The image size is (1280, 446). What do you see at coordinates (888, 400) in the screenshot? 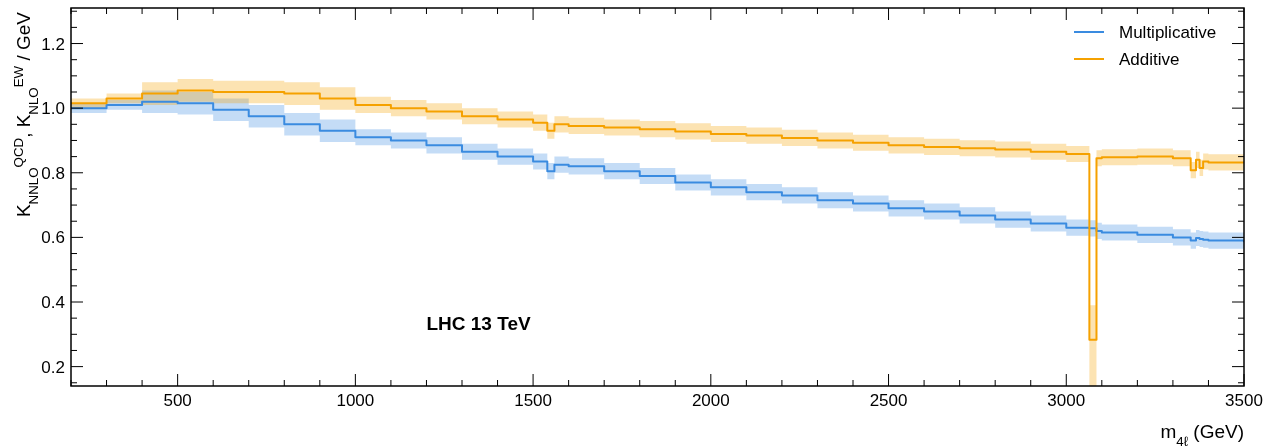
I see `x-tick-label: 2500` at bounding box center [888, 400].